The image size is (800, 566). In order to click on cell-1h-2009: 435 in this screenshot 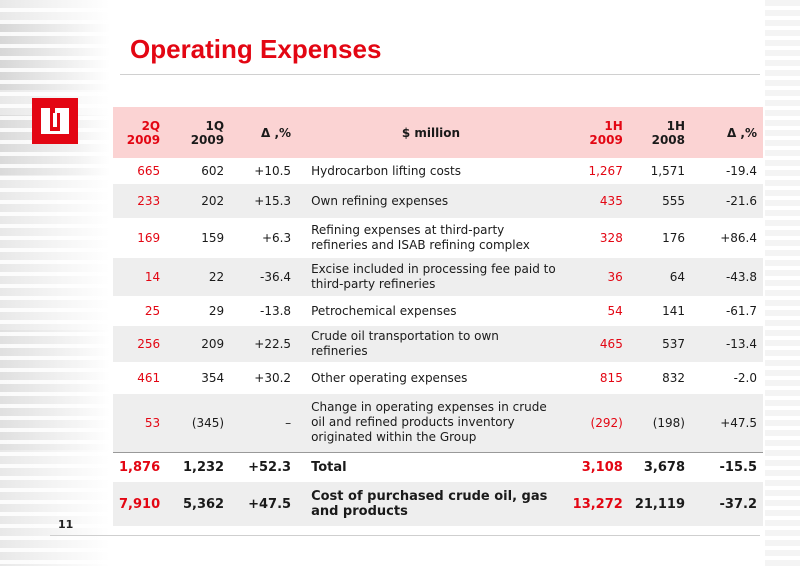, I will do `click(596, 201)`.